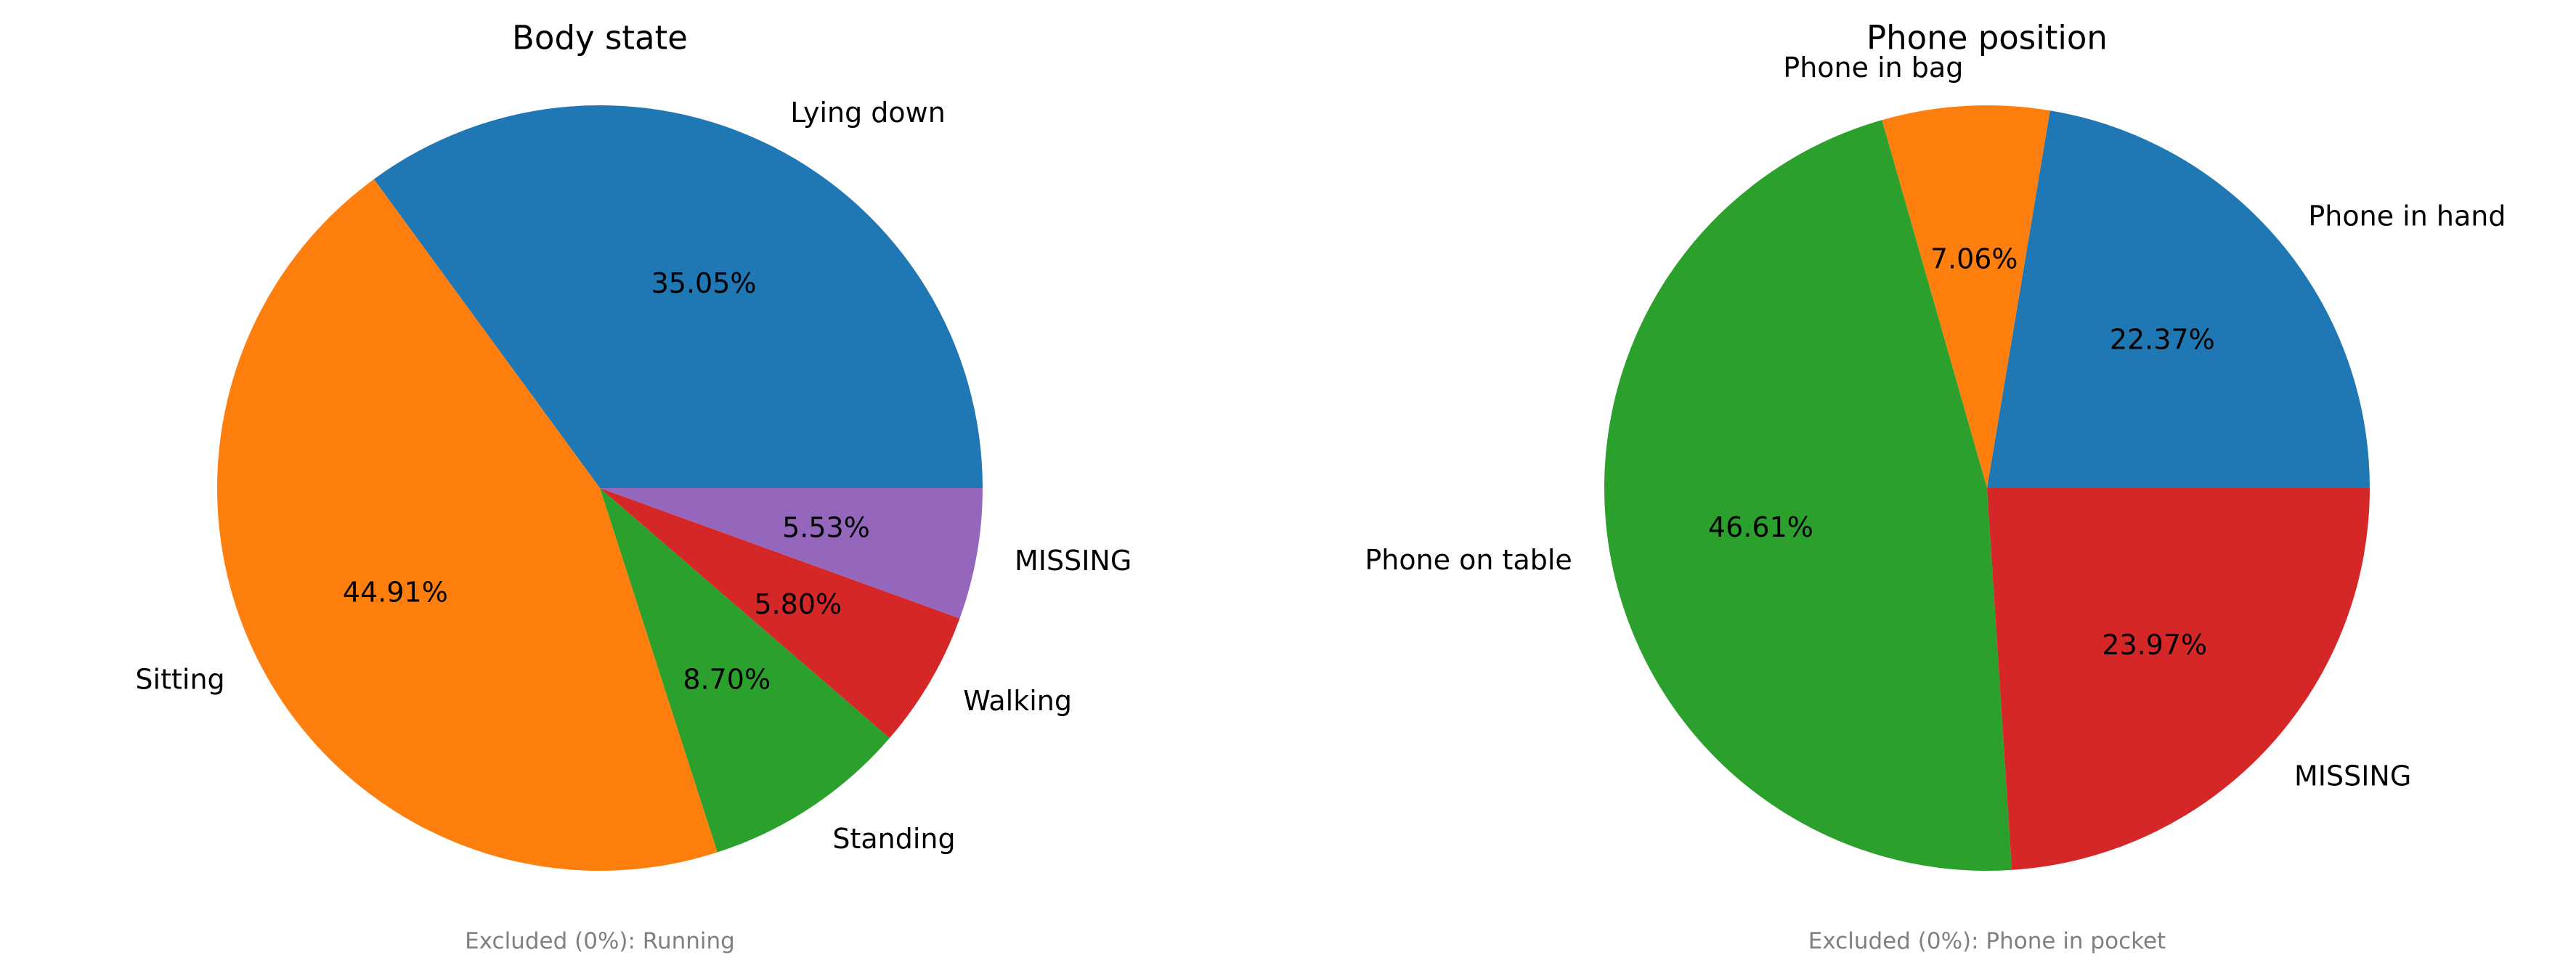 Image resolution: width=2576 pixels, height=971 pixels. Describe the element at coordinates (1987, 941) in the screenshot. I see `excluded-footnote: Excluded (0%): Phone in pocket` at that location.